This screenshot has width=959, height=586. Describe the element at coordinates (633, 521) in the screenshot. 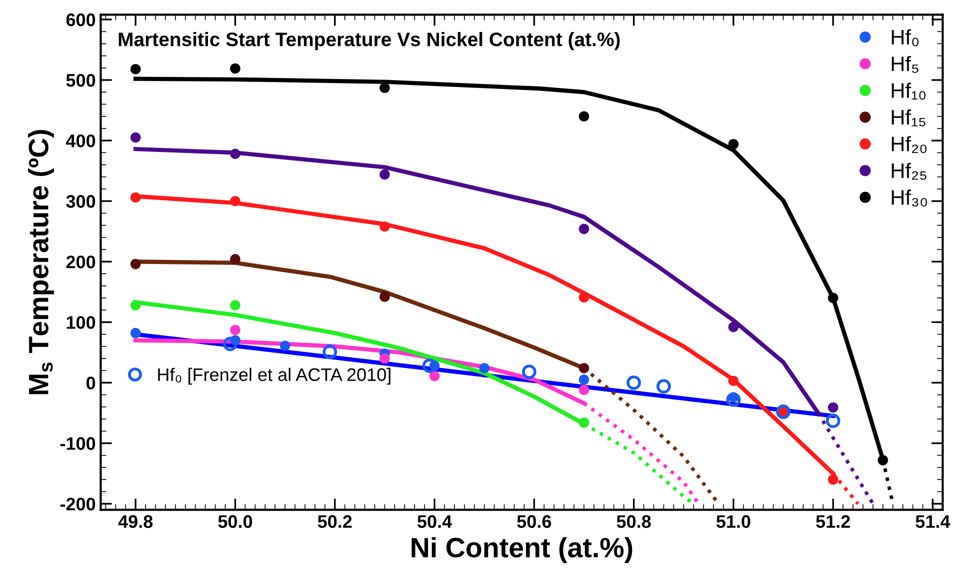

I see `x-tick-label: 50.8` at that location.